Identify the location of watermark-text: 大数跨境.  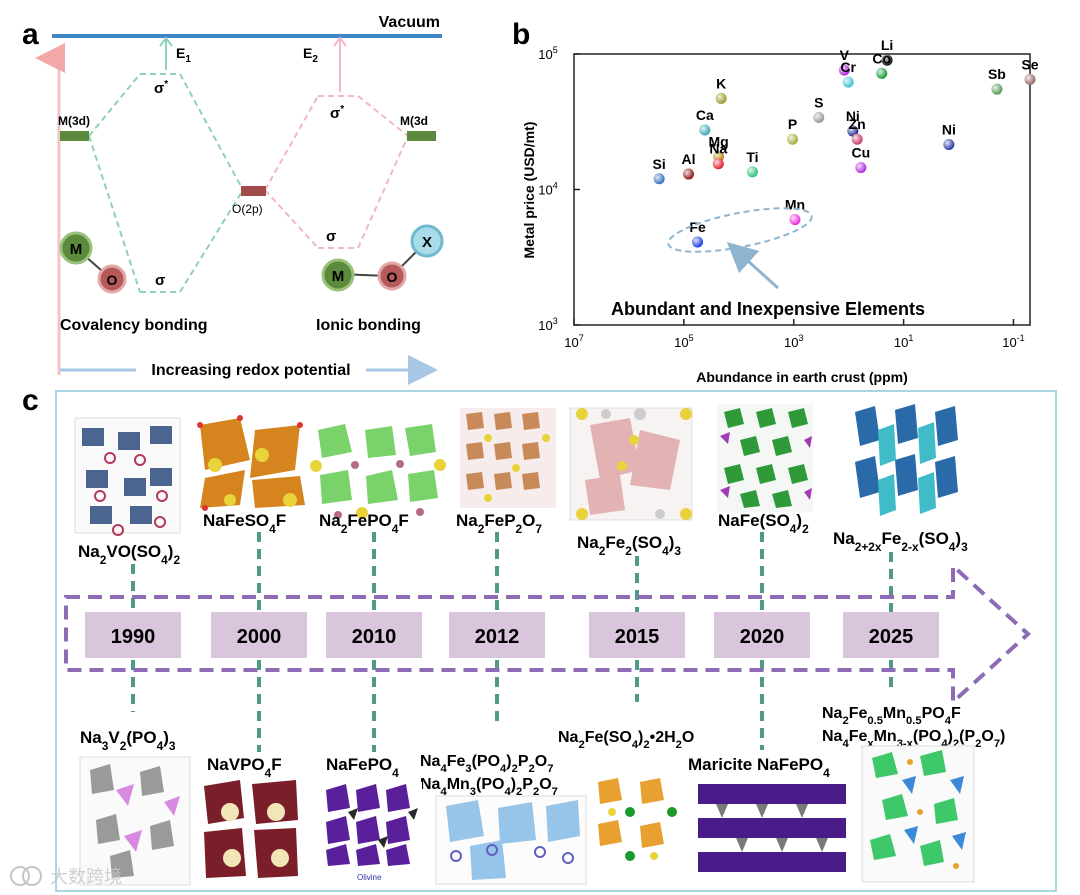
(86, 877).